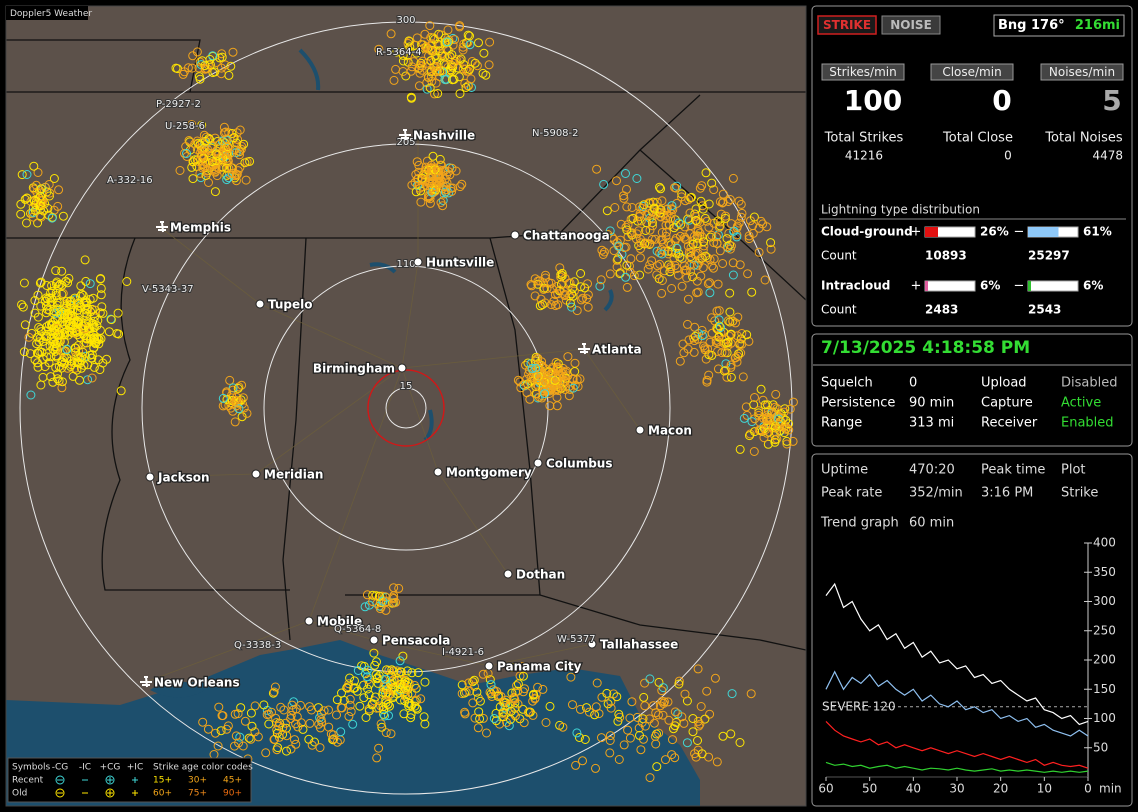 Image resolution: width=1138 pixels, height=812 pixels. What do you see at coordinates (864, 156) in the screenshot?
I see `total-value: 41216` at bounding box center [864, 156].